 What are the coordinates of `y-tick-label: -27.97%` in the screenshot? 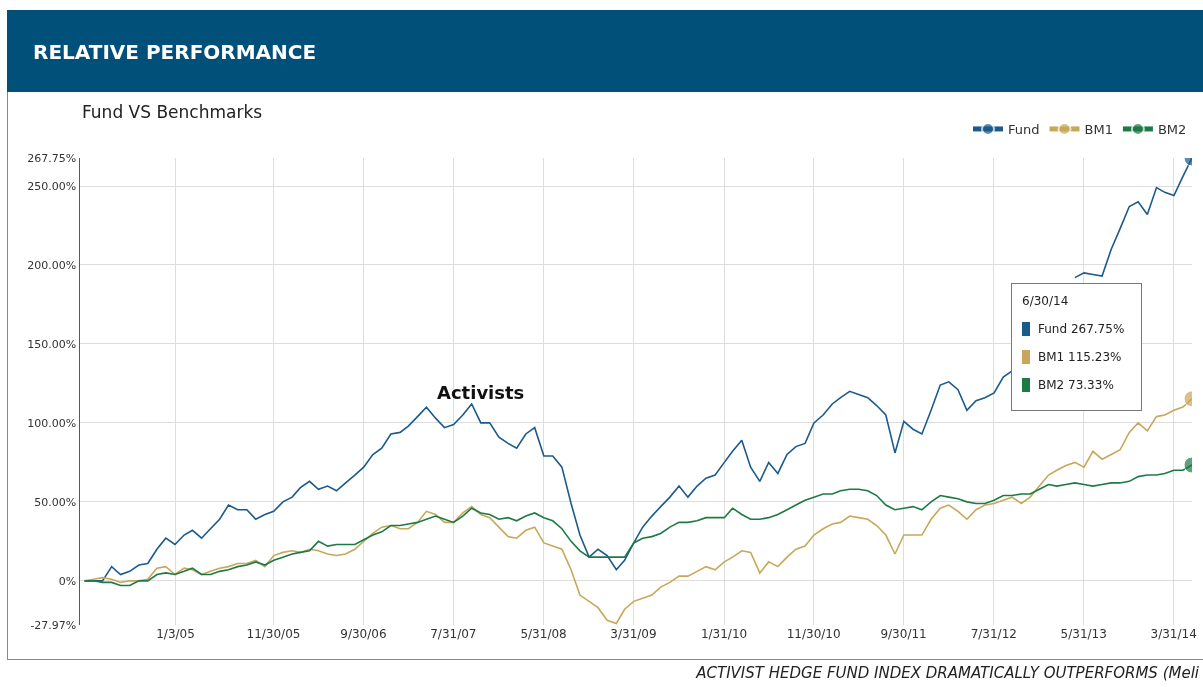 It's located at (53, 625).